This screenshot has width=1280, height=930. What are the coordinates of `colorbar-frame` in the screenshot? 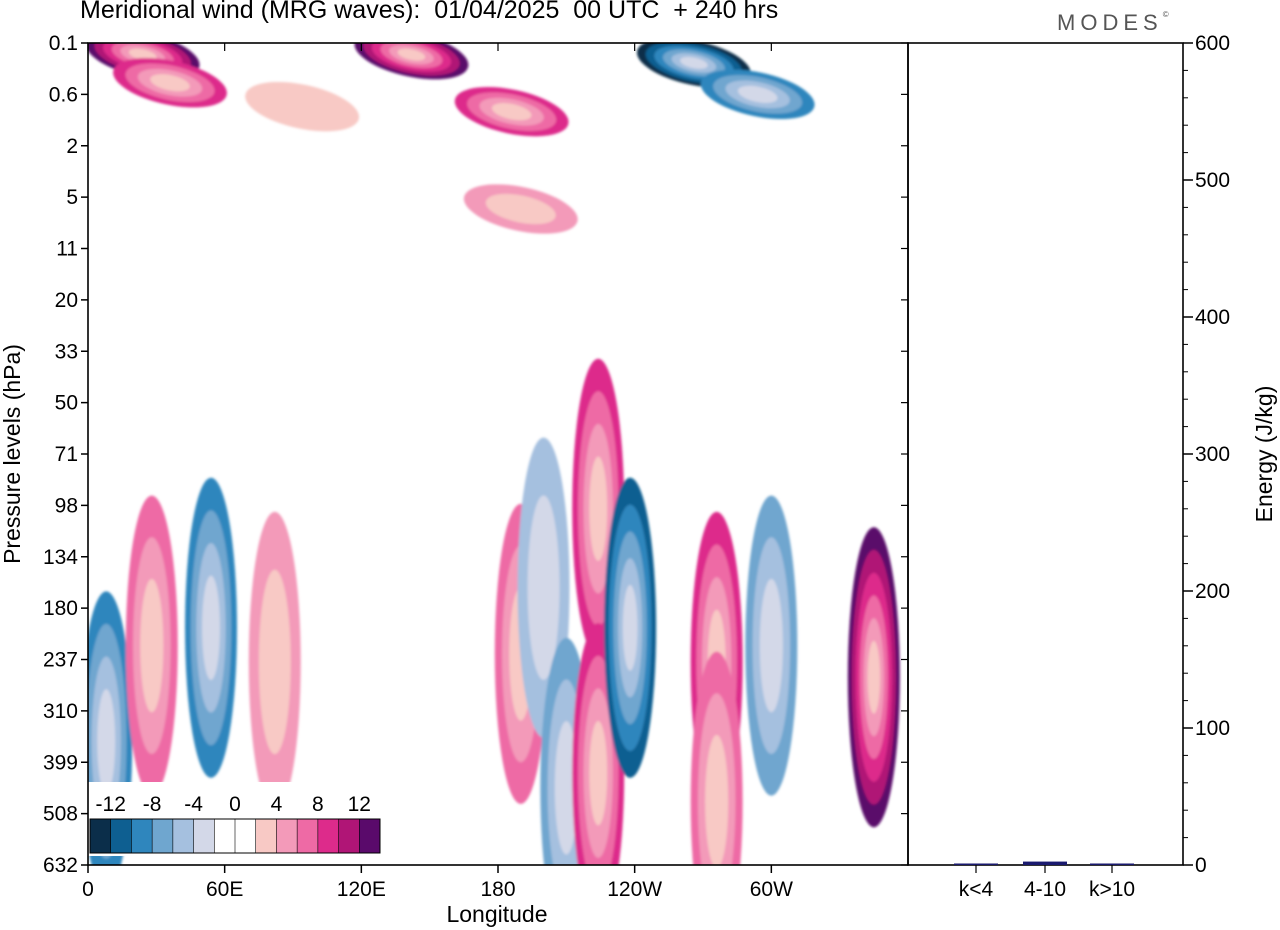 It's located at (235, 836).